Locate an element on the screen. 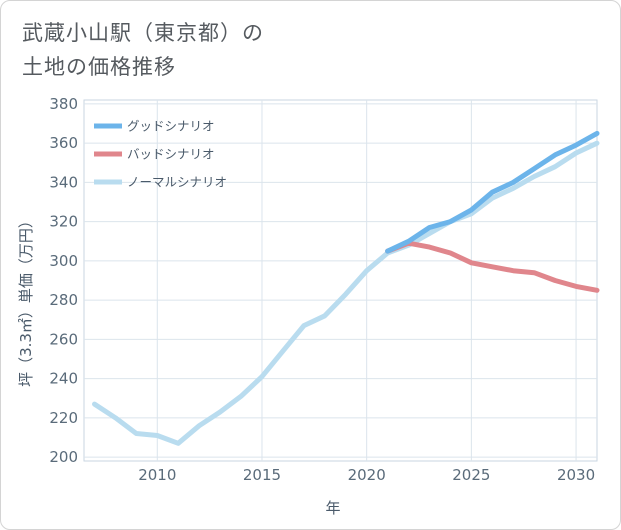 The width and height of the screenshot is (621, 530). x-tick-labels: 2010 2015 2020 2025 2030 is located at coordinates (366, 475).